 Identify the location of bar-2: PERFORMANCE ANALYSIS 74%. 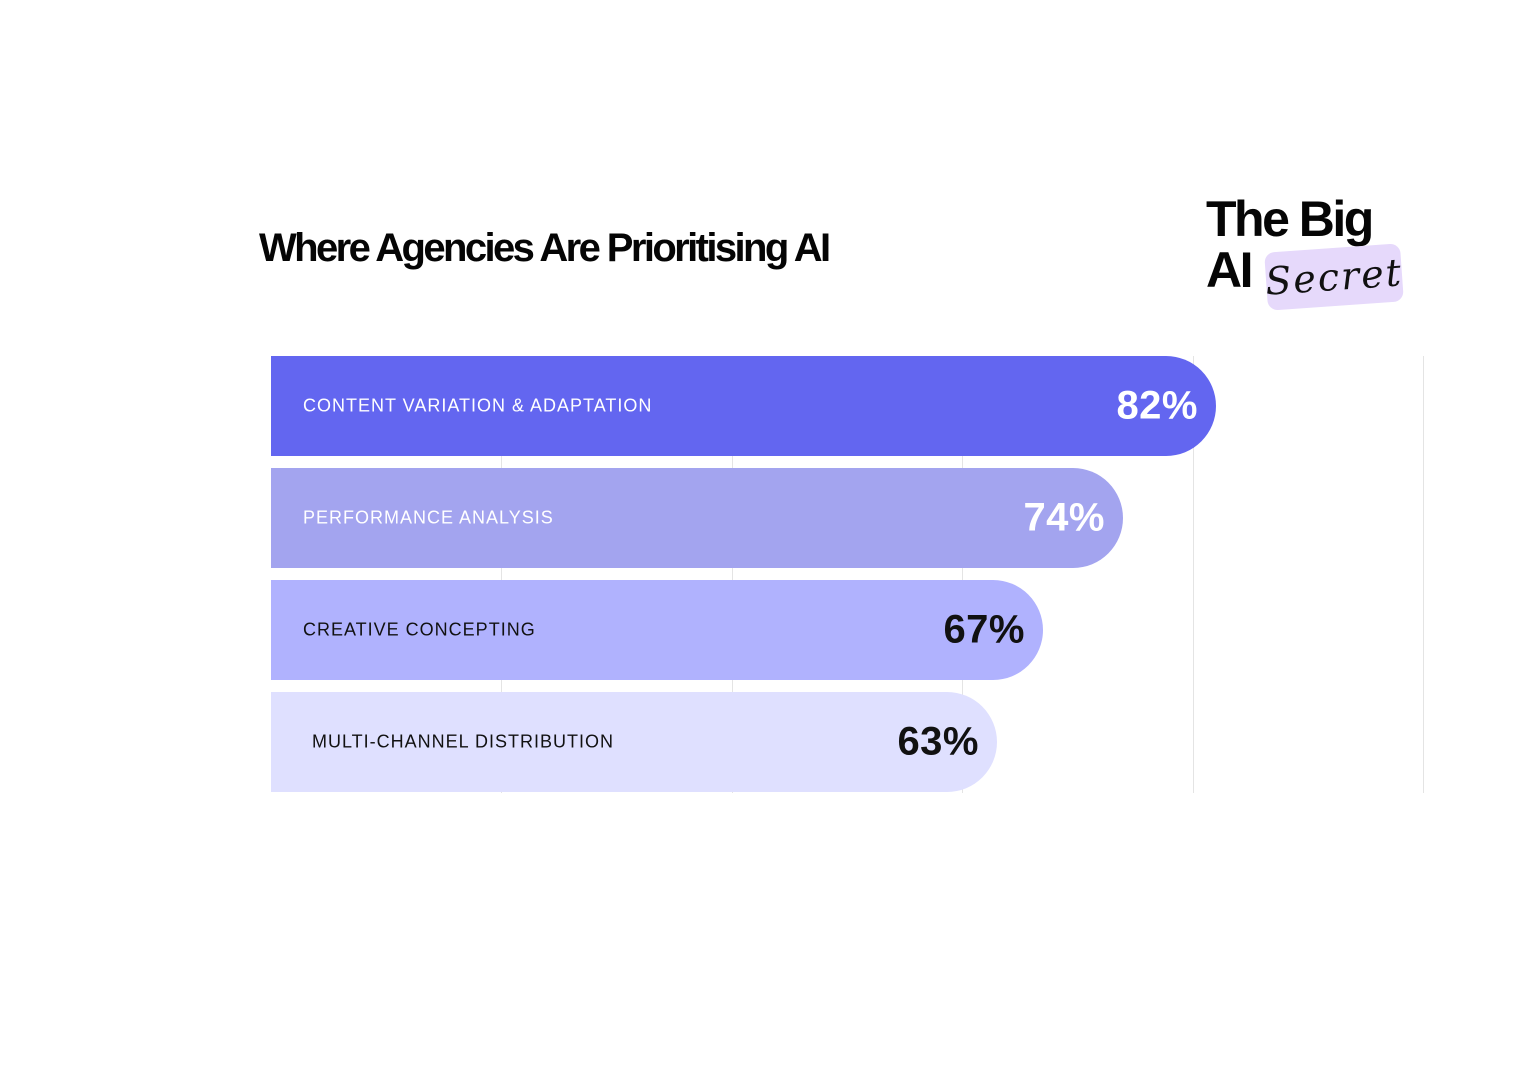
(697, 518).